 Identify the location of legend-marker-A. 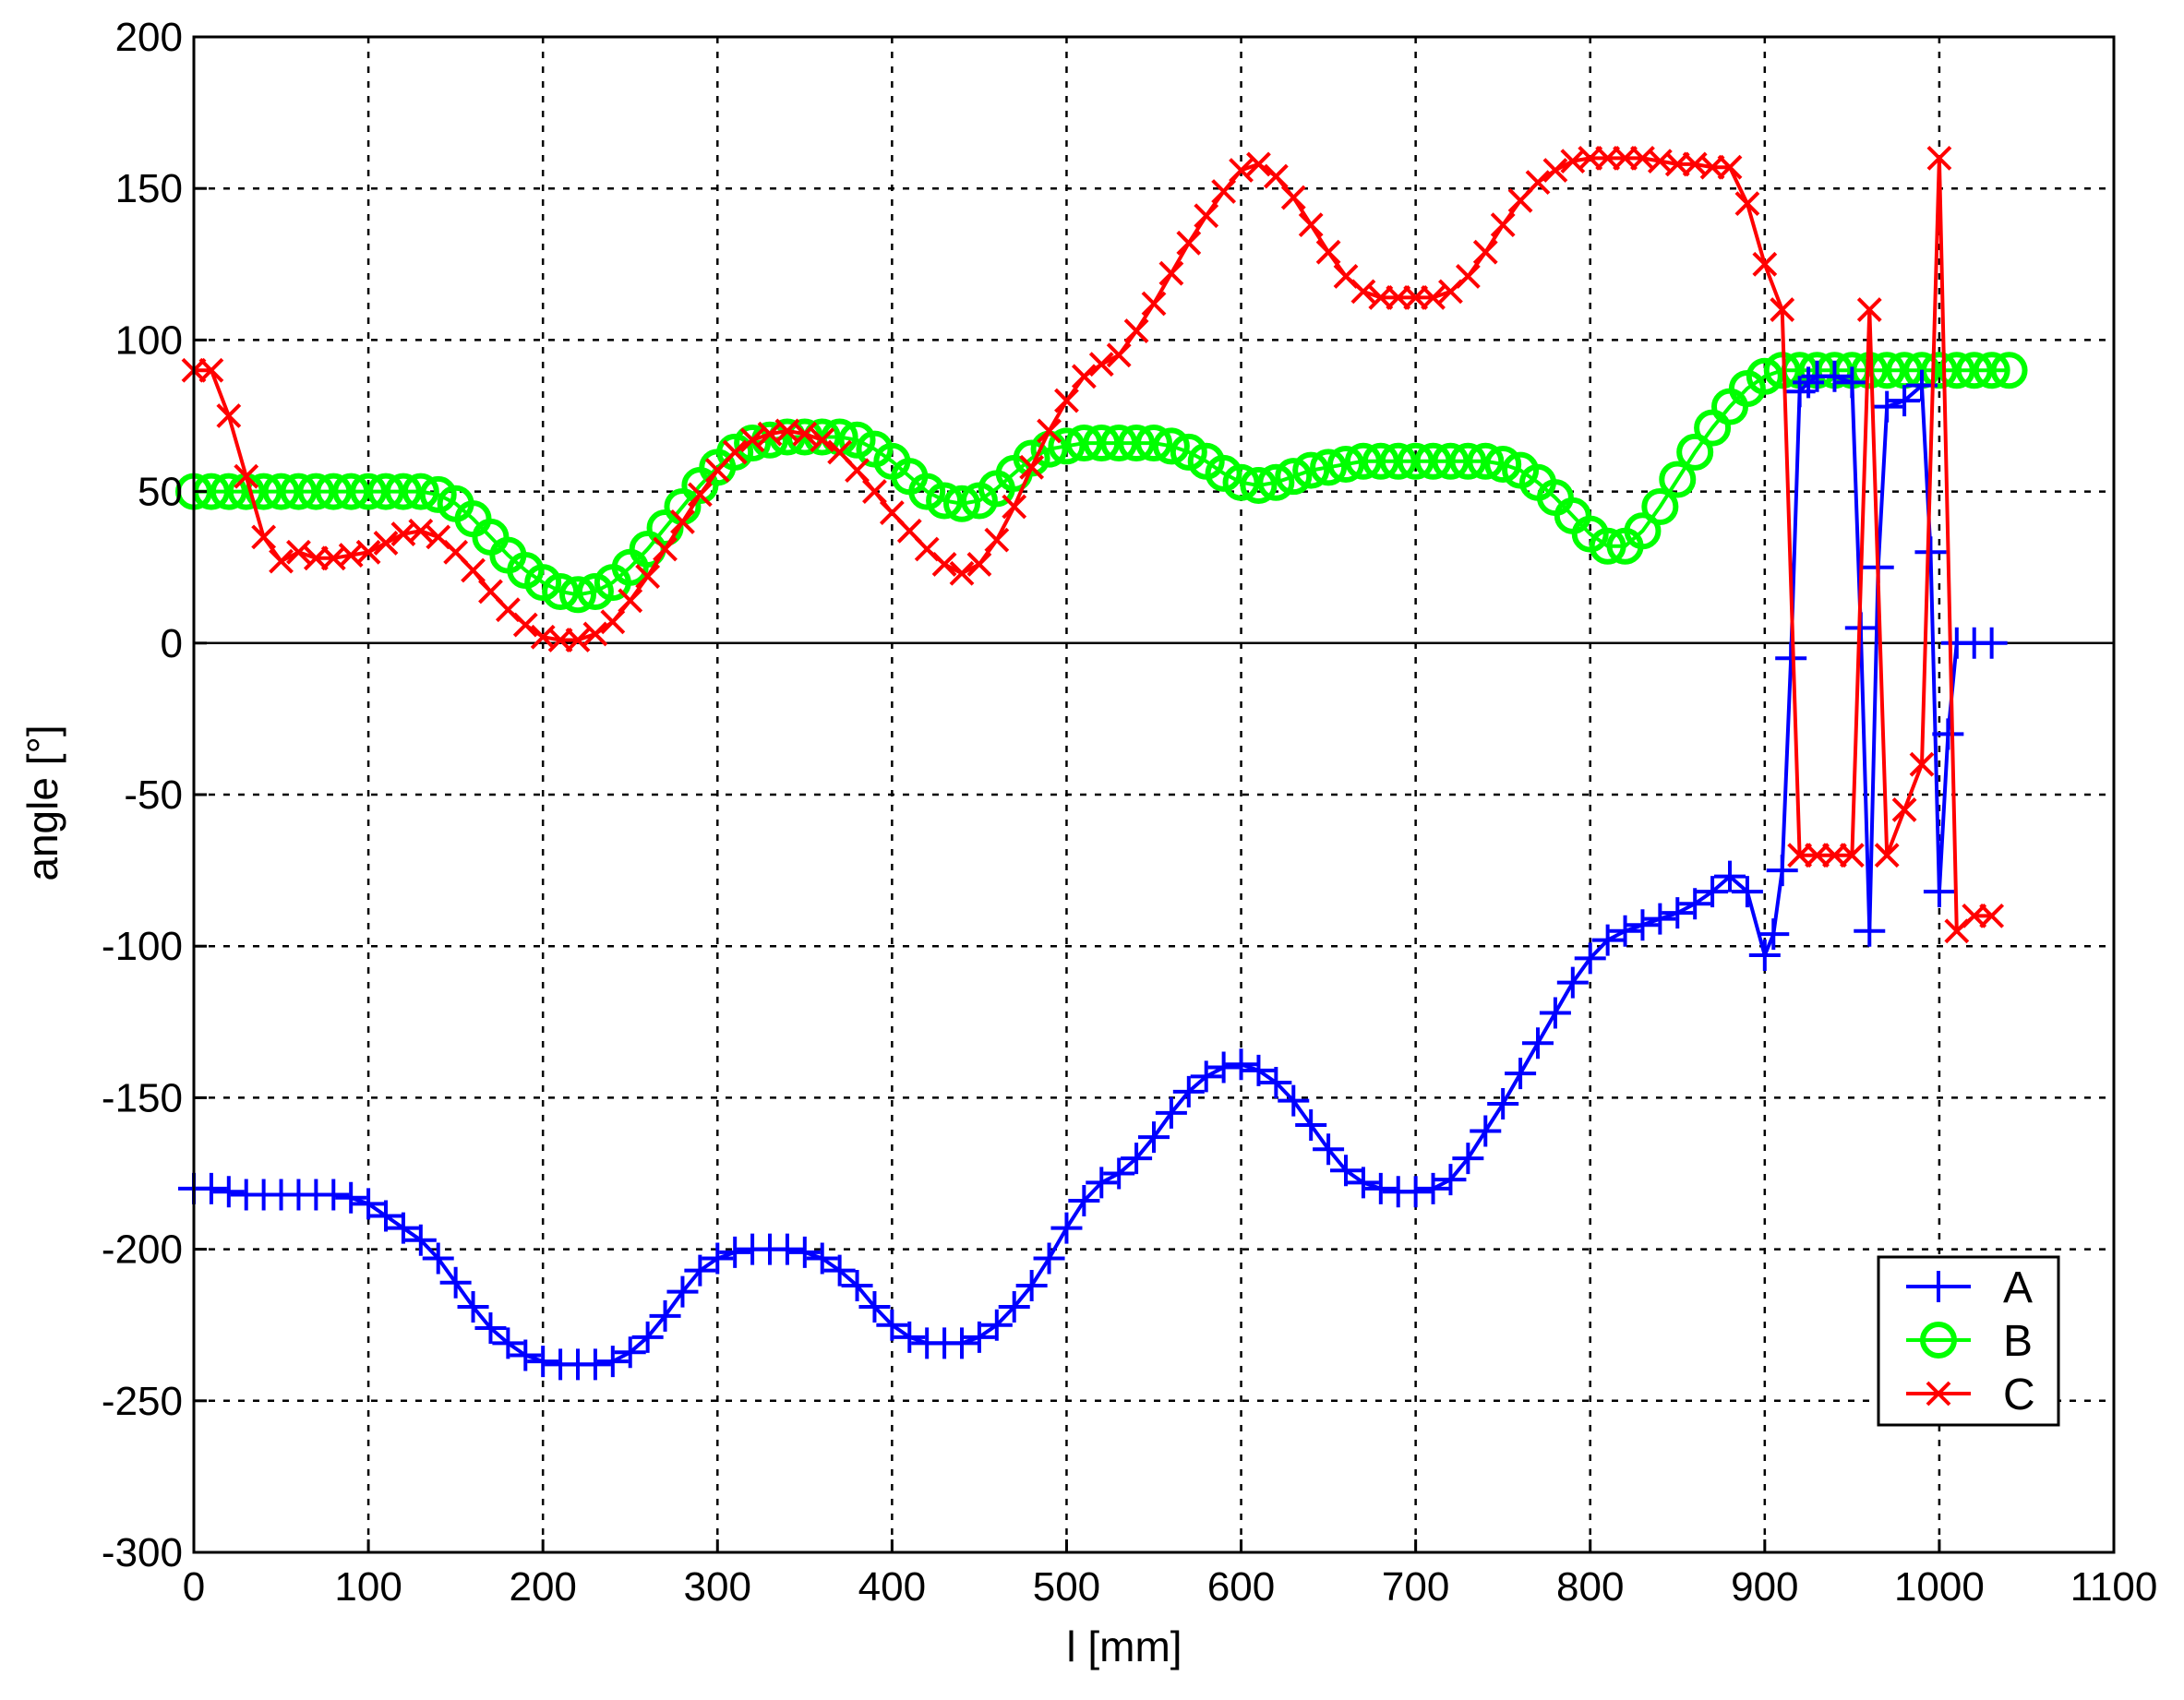
(1938, 1286).